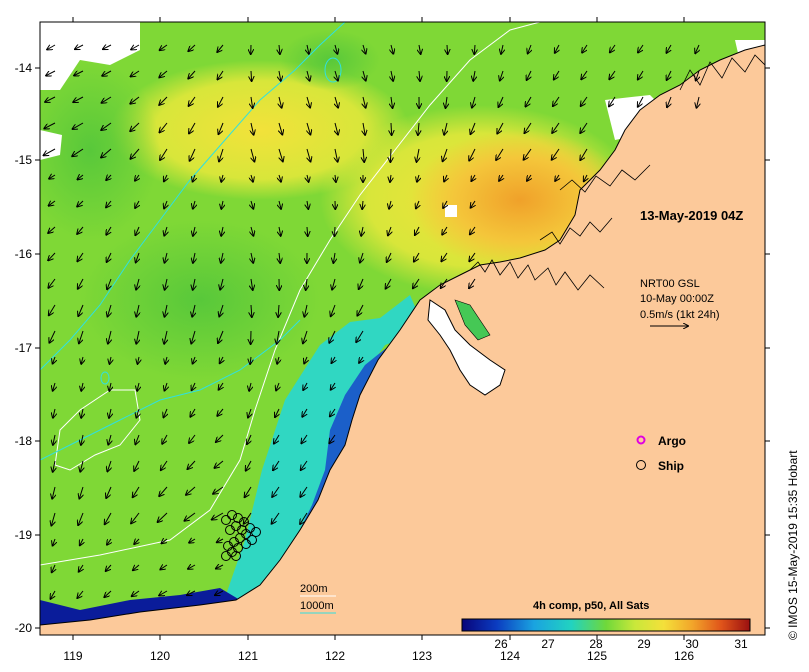 This screenshot has width=809, height=672. What do you see at coordinates (670, 284) in the screenshot?
I see `current-source-label: NRT00 GSL` at bounding box center [670, 284].